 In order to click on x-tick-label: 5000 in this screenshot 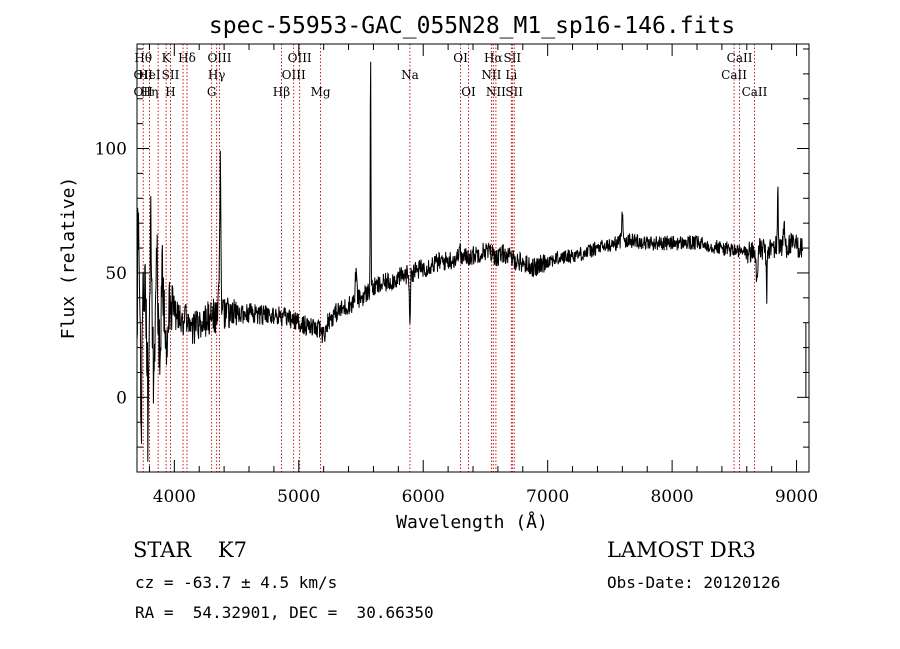, I will do `click(298, 497)`.